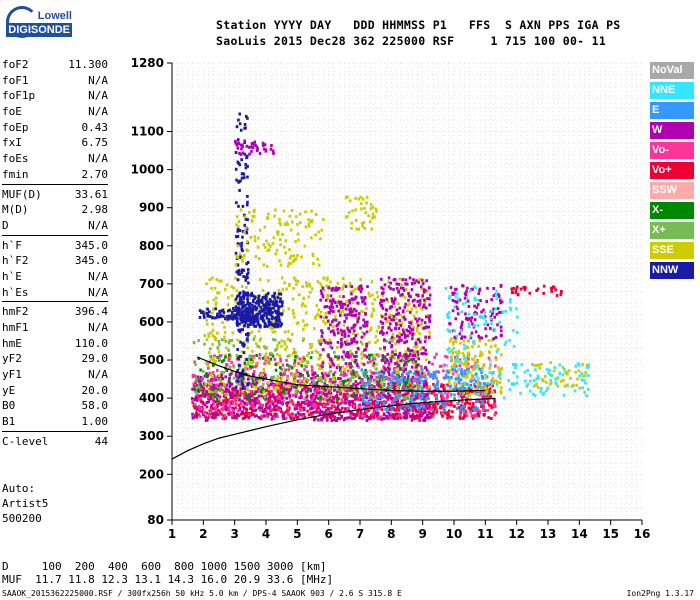 The height and width of the screenshot is (600, 700). I want to click on param-row: yF2 29.0, so click(55, 359).